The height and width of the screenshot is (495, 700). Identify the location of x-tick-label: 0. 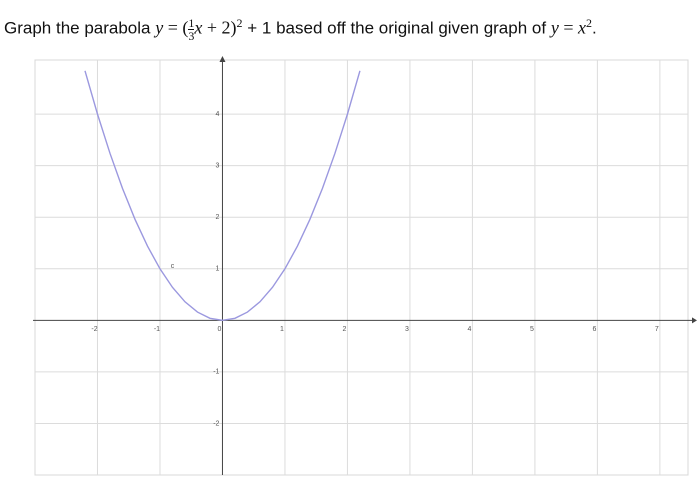
(220, 329).